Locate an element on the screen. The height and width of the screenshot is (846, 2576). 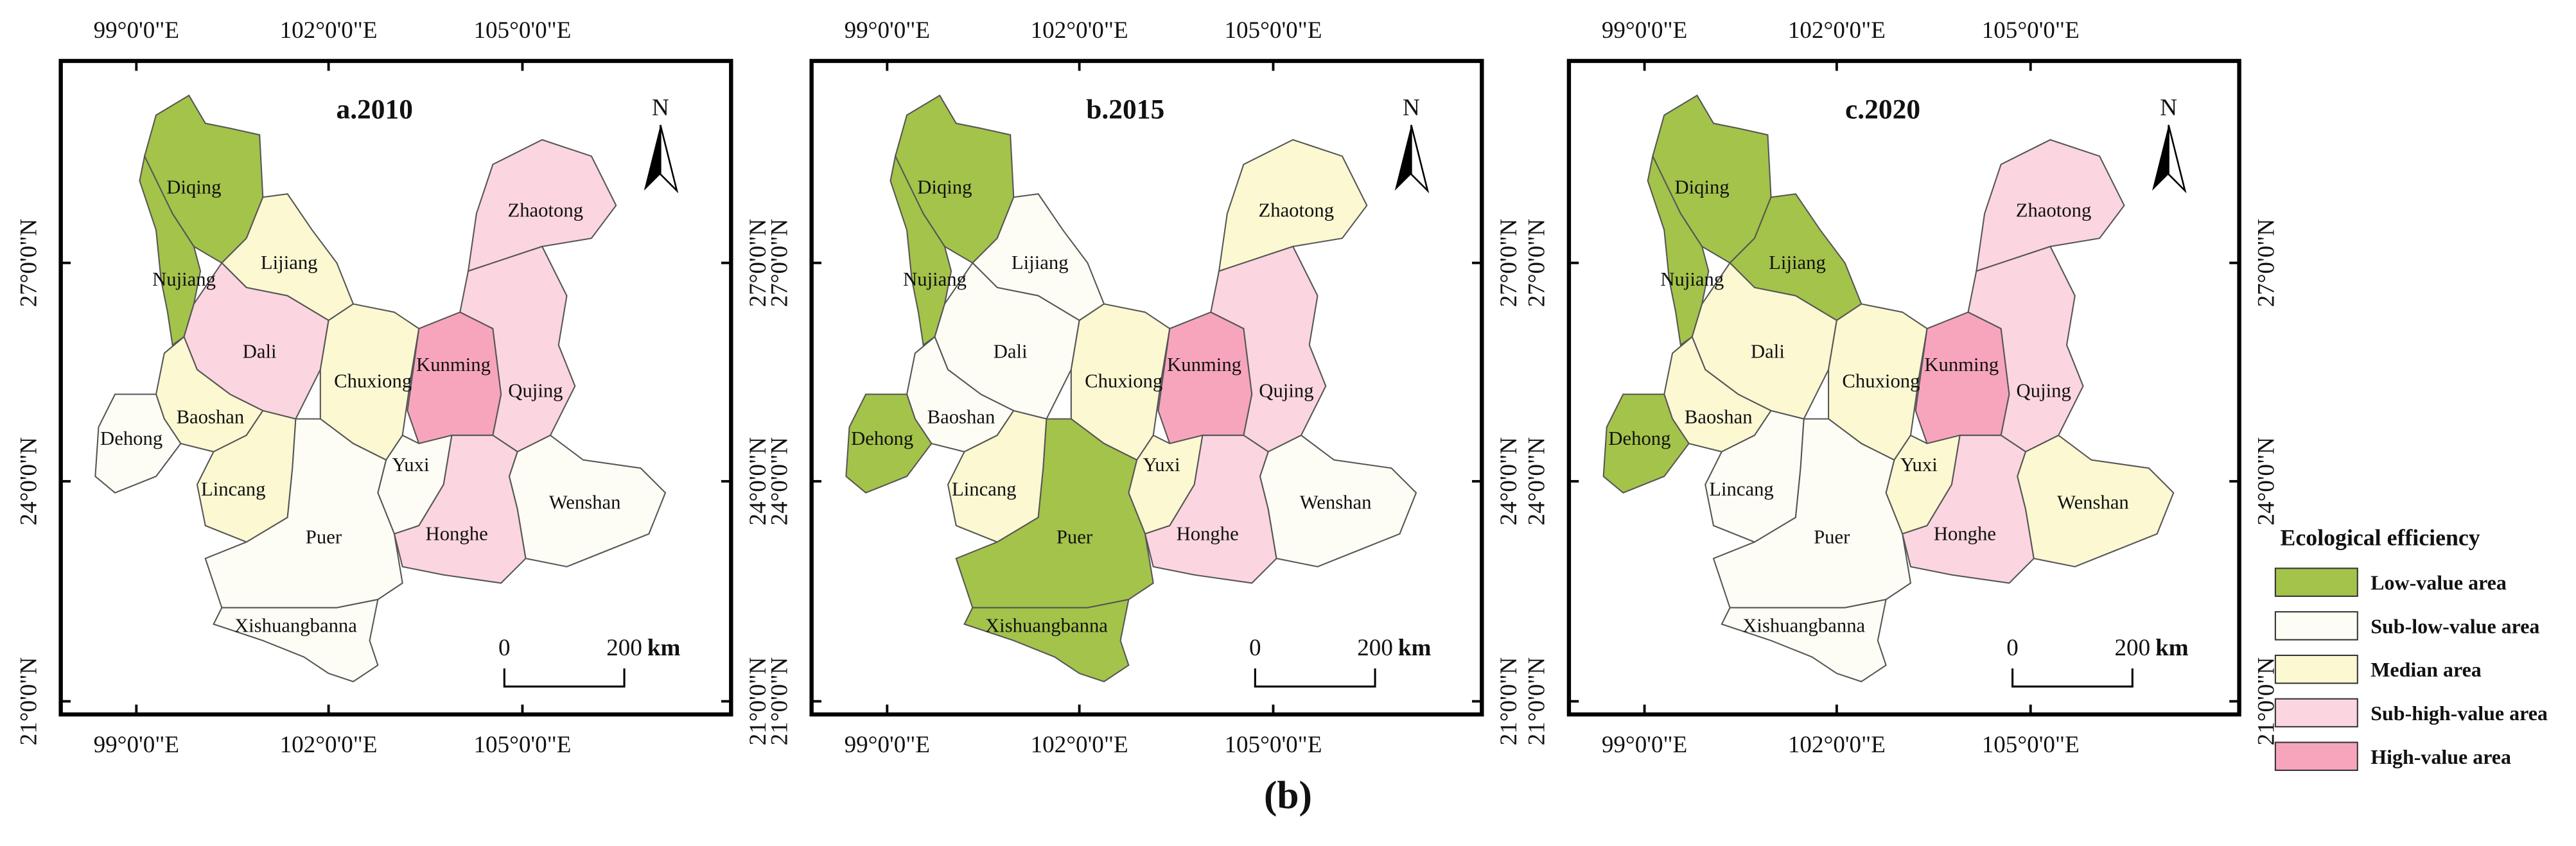
scale-label: 200 is located at coordinates (1375, 648).